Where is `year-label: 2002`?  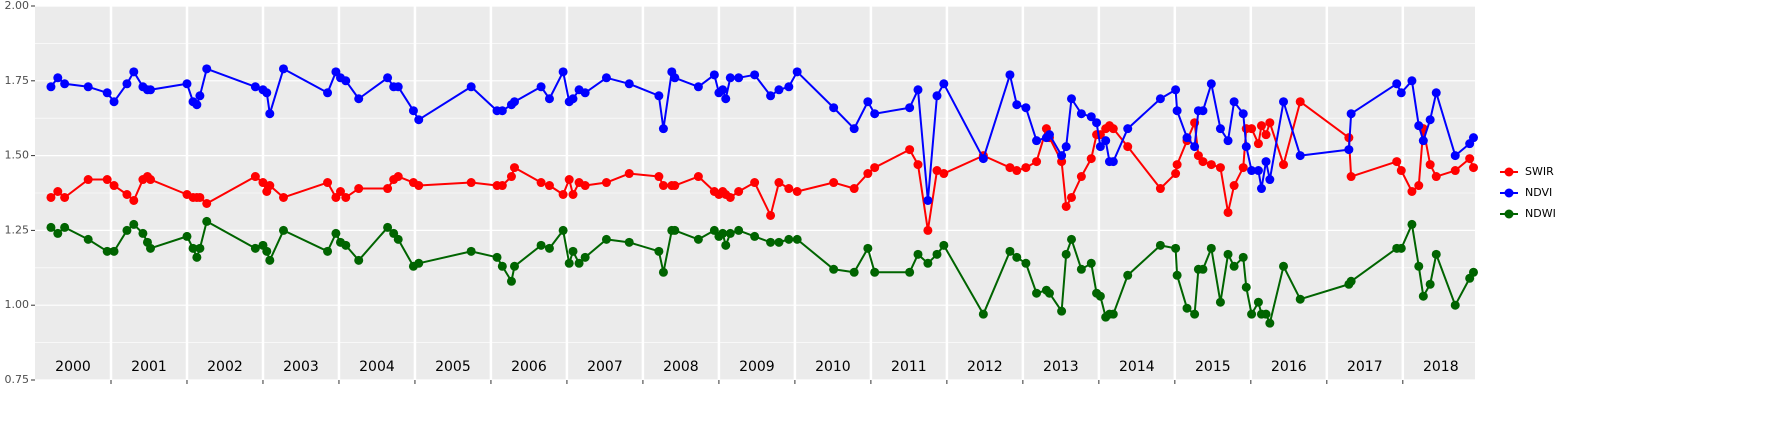 year-label: 2002 is located at coordinates (225, 367).